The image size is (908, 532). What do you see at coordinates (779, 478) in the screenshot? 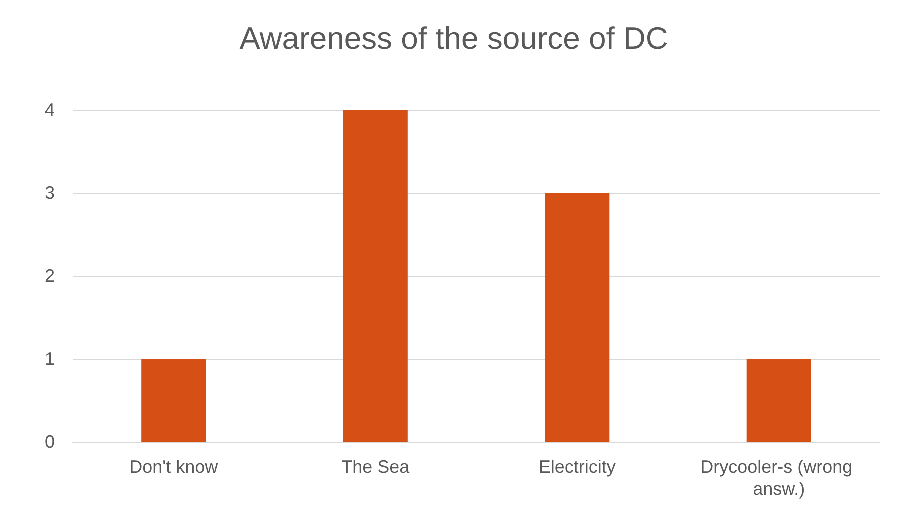
I see `x-tick-label: Drycooler-s (wrong answ.)` at bounding box center [779, 478].